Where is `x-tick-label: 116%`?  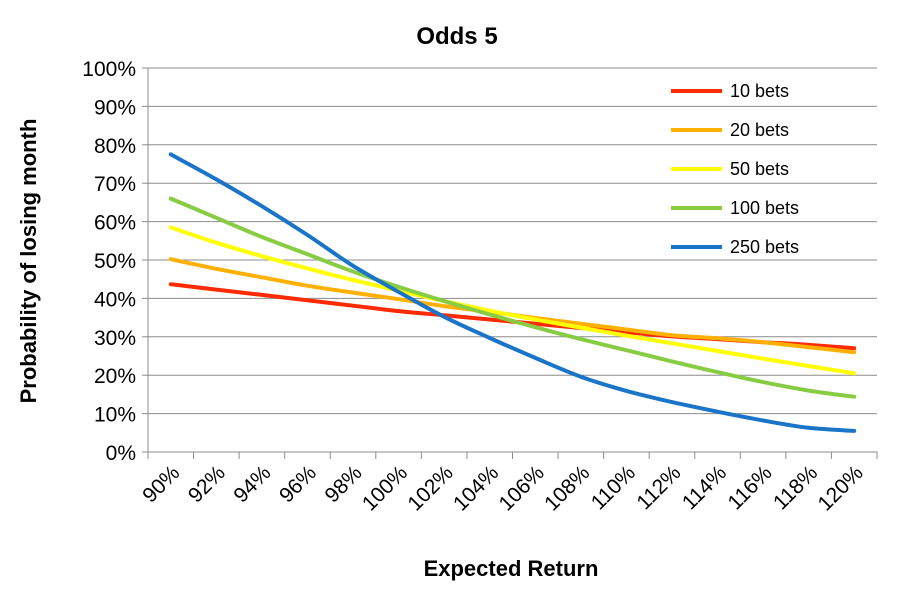 x-tick-label: 116% is located at coordinates (749, 487).